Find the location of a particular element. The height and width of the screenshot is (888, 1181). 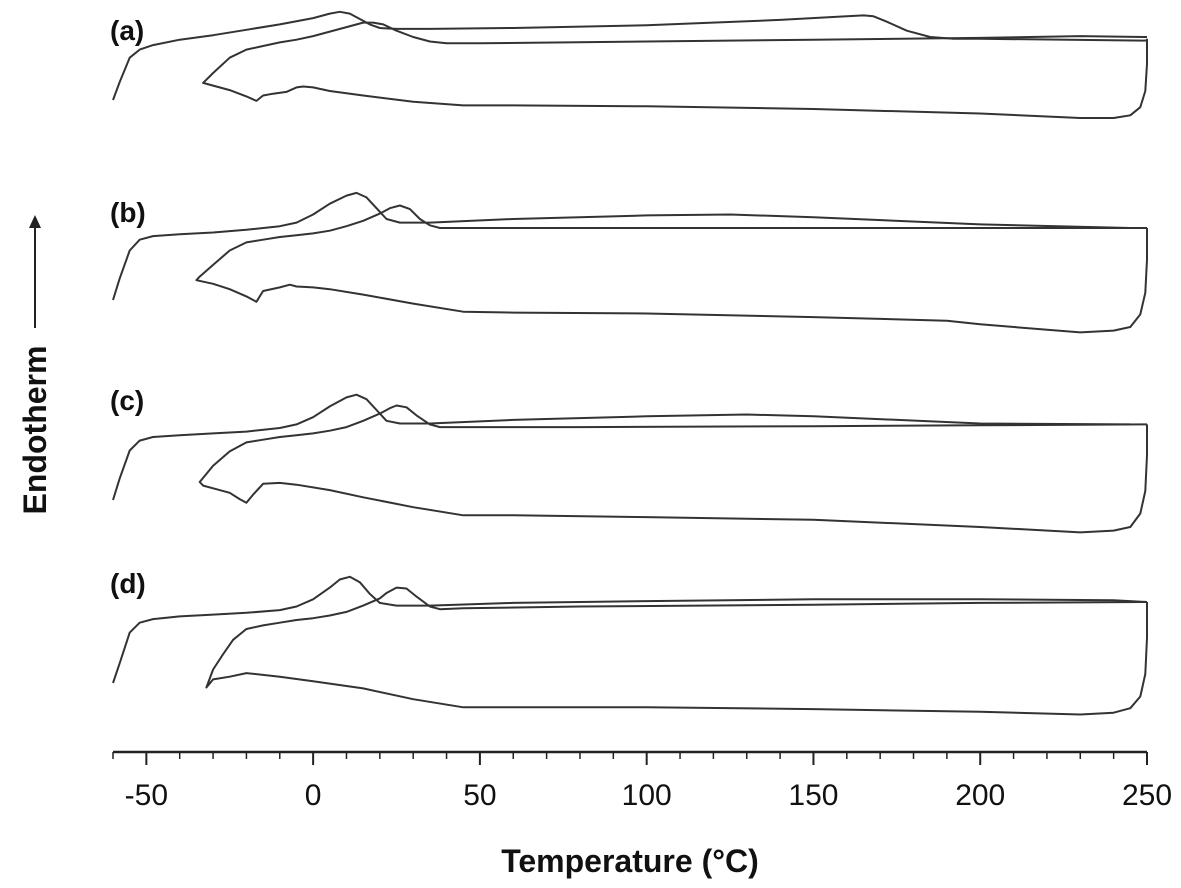

x-tick-label: 100 is located at coordinates (647, 795).